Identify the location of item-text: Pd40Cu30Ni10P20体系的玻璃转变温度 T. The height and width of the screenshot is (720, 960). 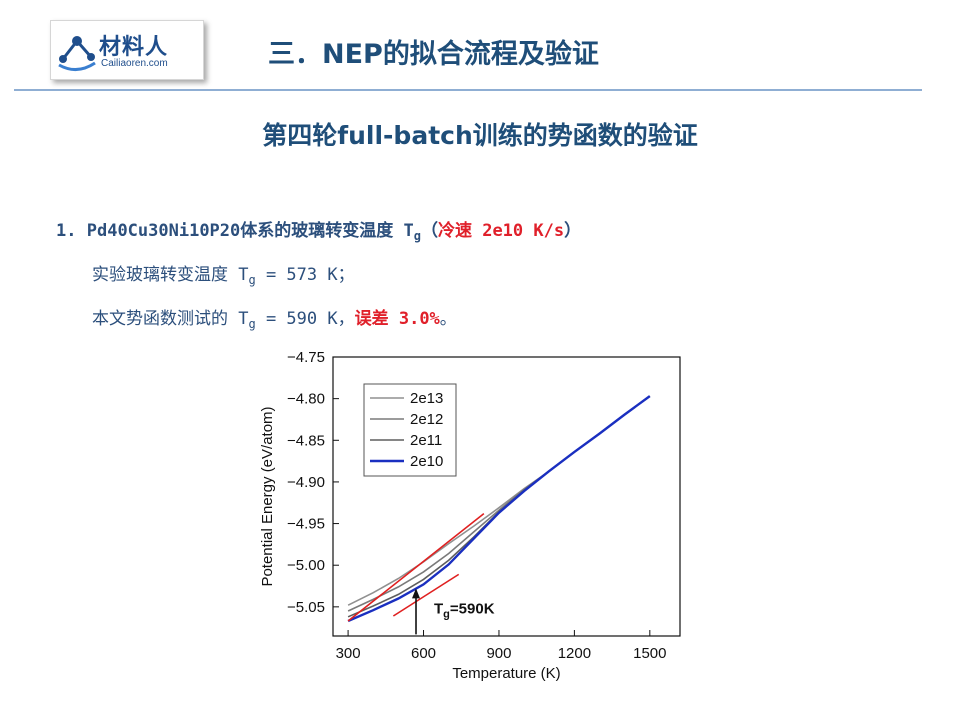
(250, 231).